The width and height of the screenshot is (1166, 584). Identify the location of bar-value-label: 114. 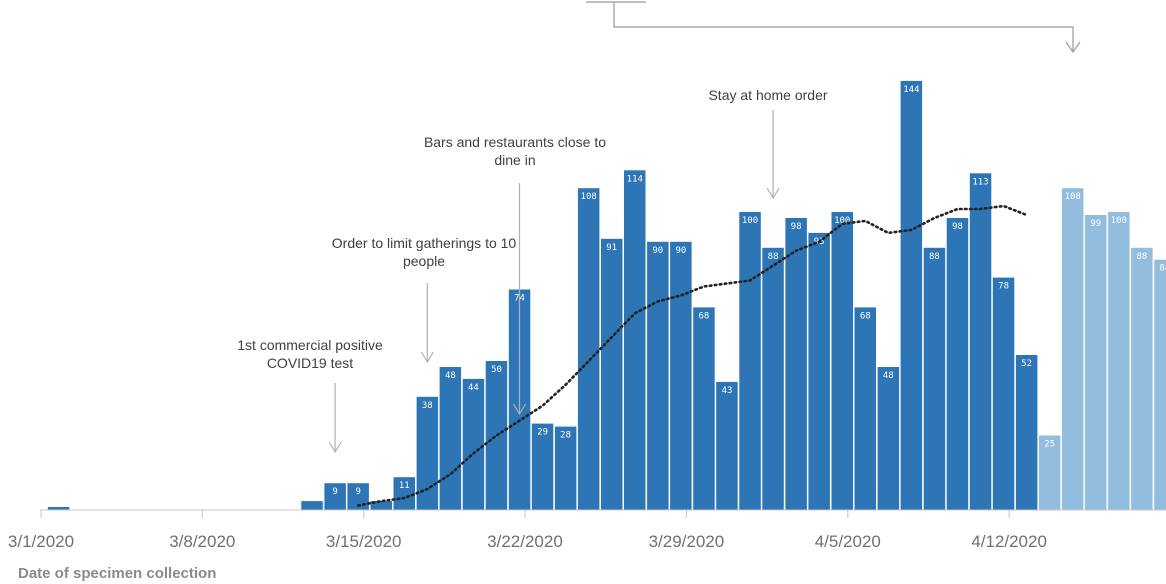
(635, 179).